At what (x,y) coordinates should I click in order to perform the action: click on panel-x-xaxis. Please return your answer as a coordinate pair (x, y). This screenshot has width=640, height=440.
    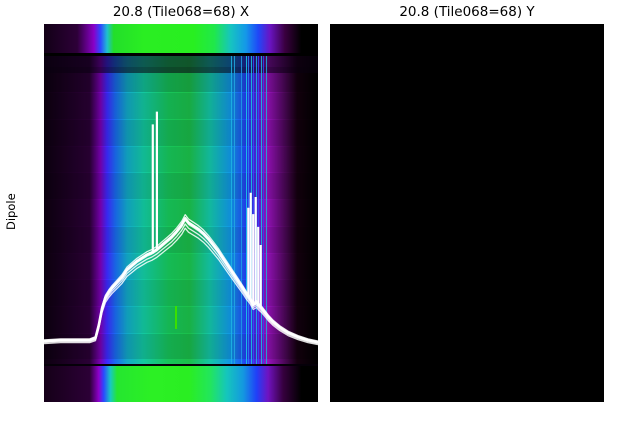
    Looking at the image, I should click on (181, 421).